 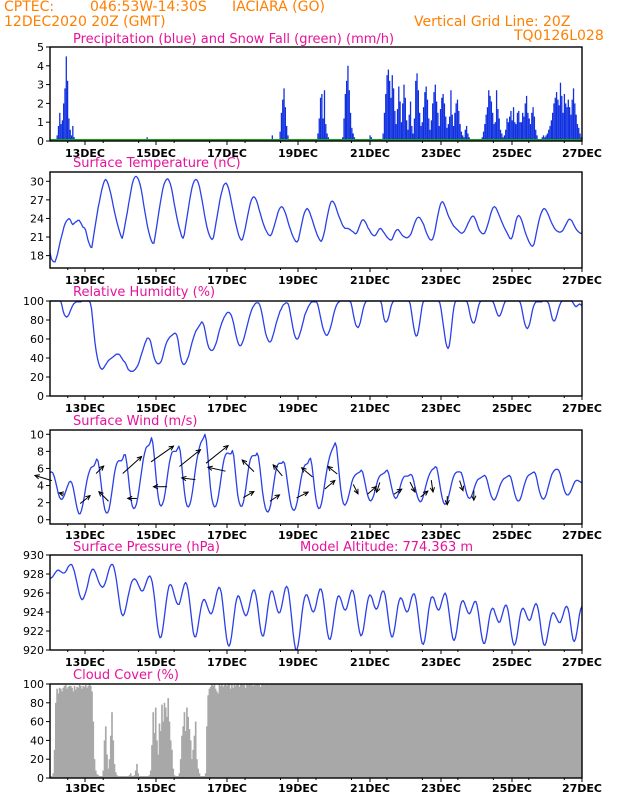 I want to click on y-tick-label: 40, so click(x=37, y=358).